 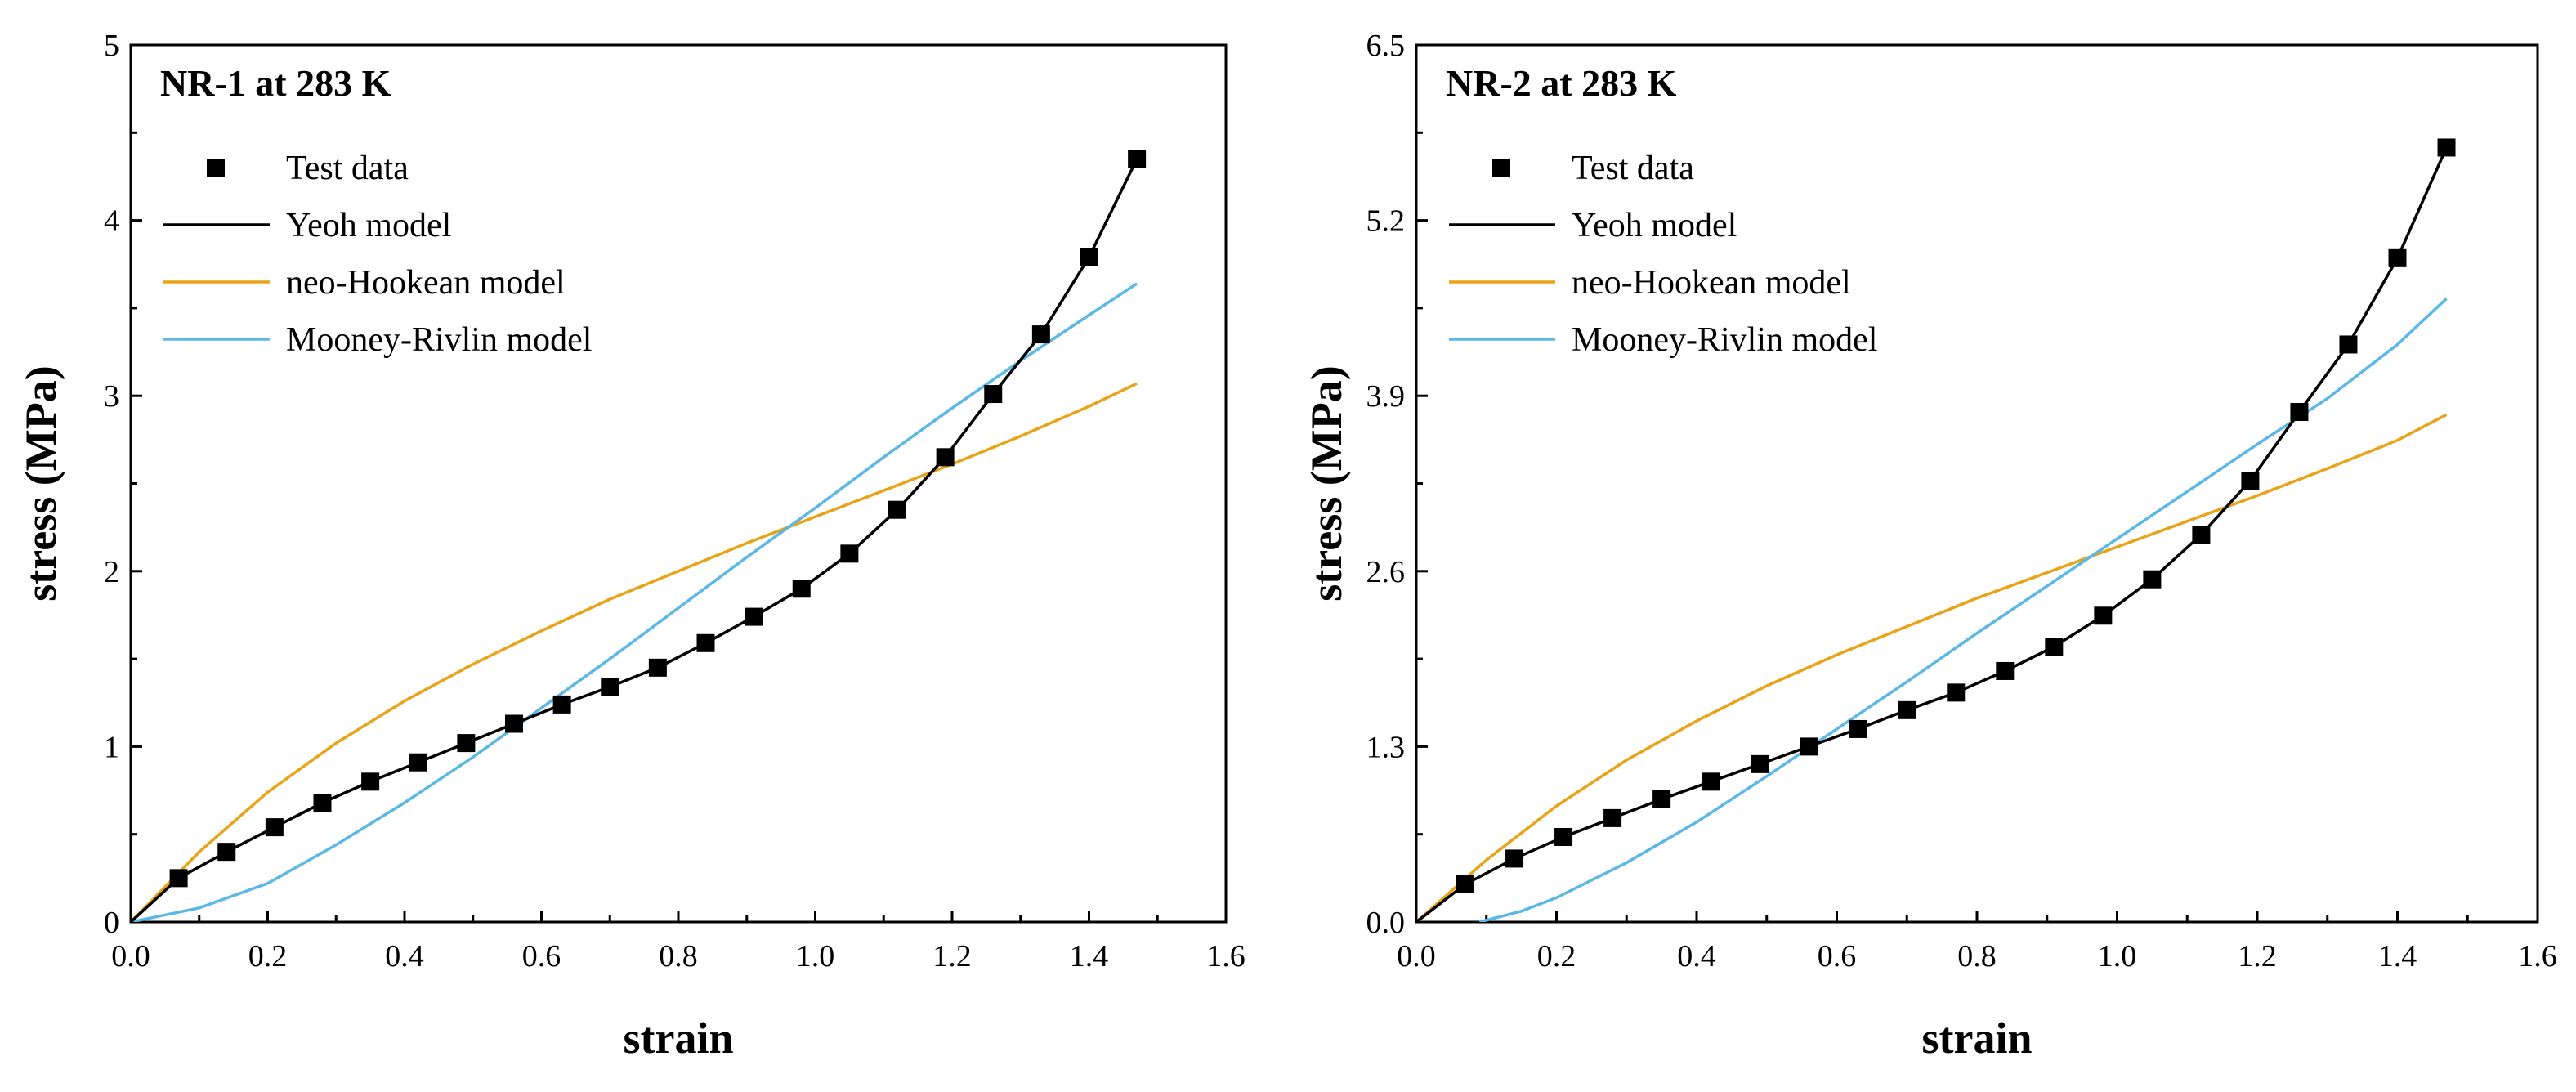 What do you see at coordinates (1561, 83) in the screenshot?
I see `chart-title: NR-2 at 283 K` at bounding box center [1561, 83].